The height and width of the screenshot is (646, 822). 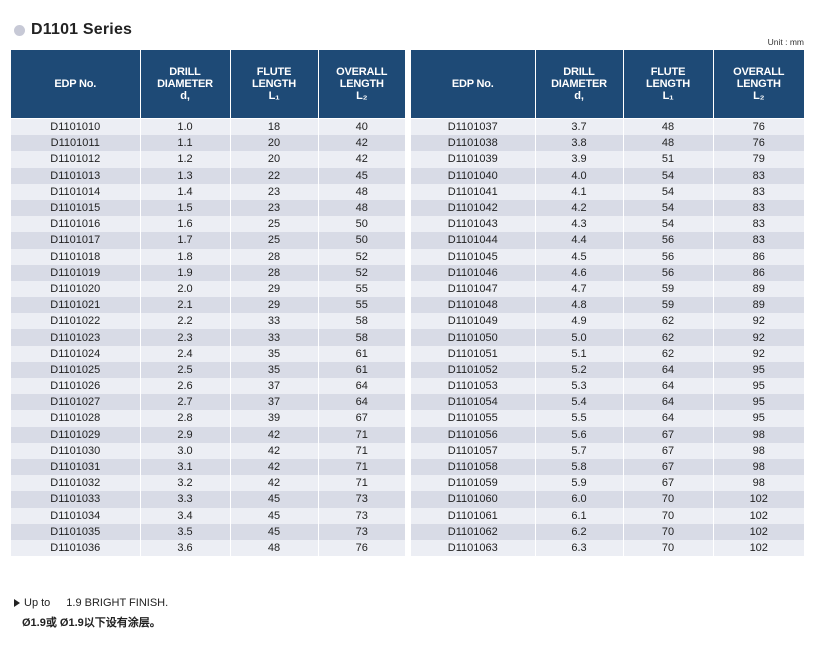 I want to click on header-diameter: DRILL DIAMETER d,, so click(x=579, y=84).